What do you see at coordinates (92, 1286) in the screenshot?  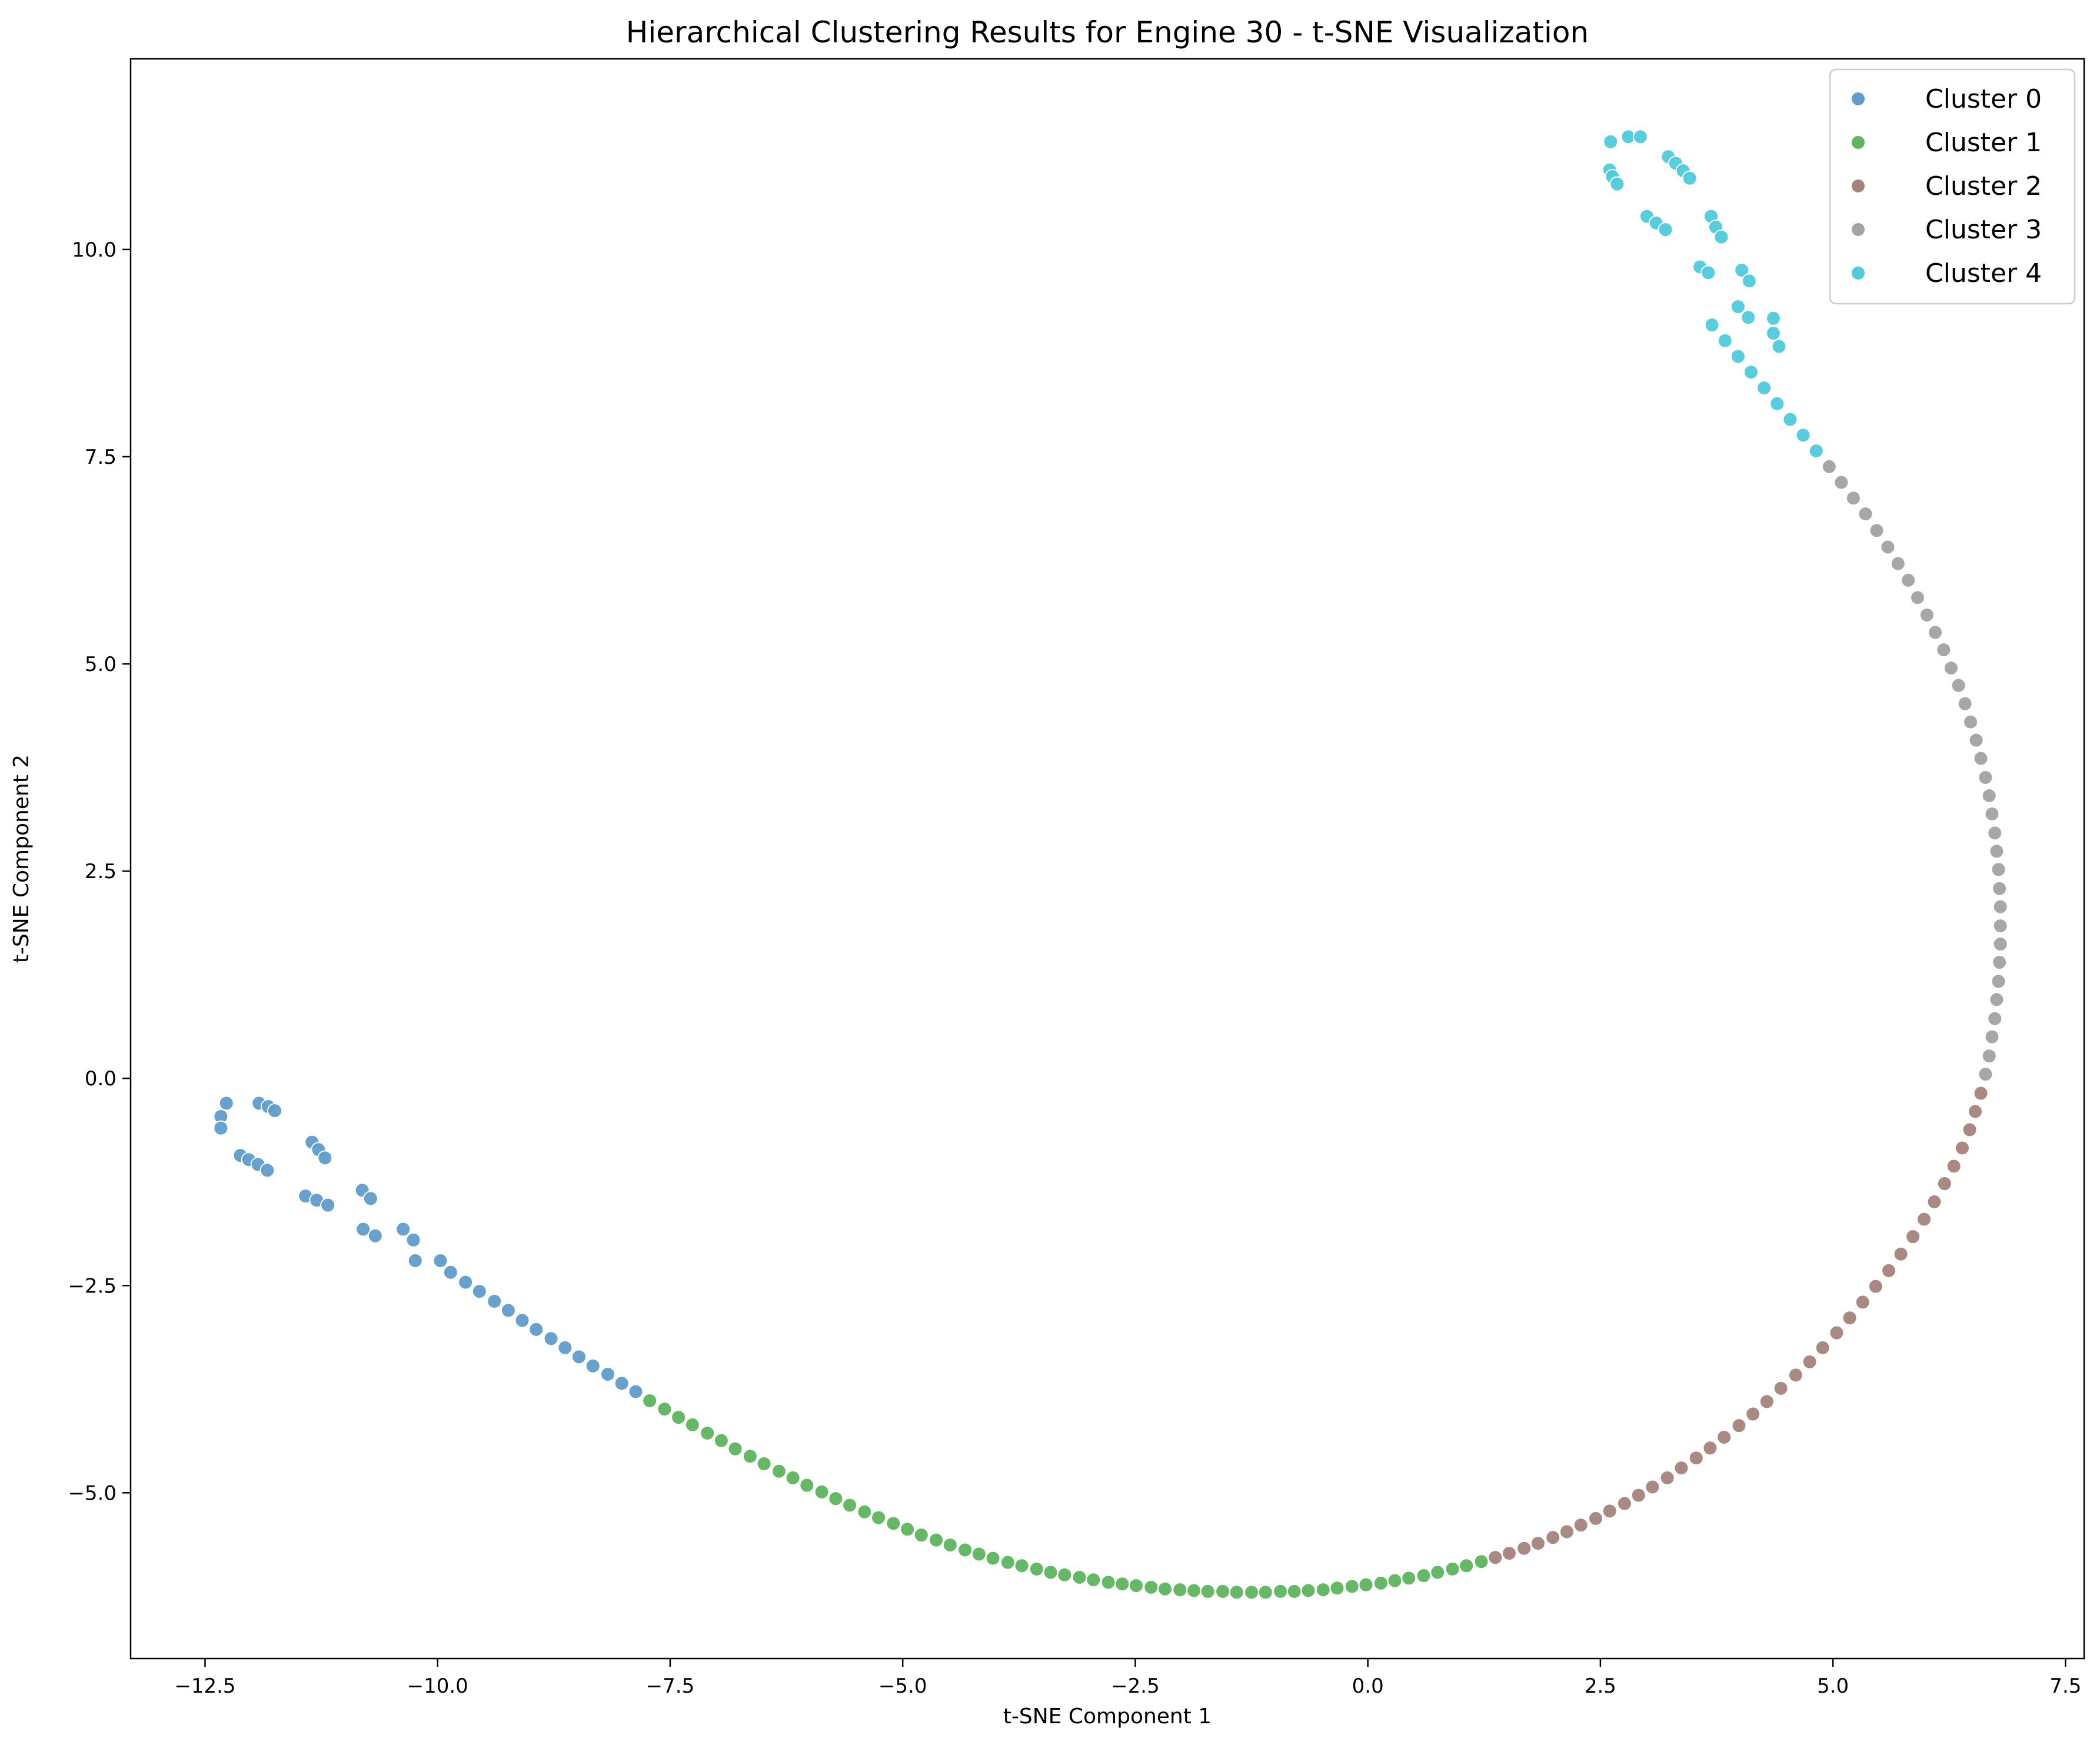 I see `y-tick-label: −2.5` at bounding box center [92, 1286].